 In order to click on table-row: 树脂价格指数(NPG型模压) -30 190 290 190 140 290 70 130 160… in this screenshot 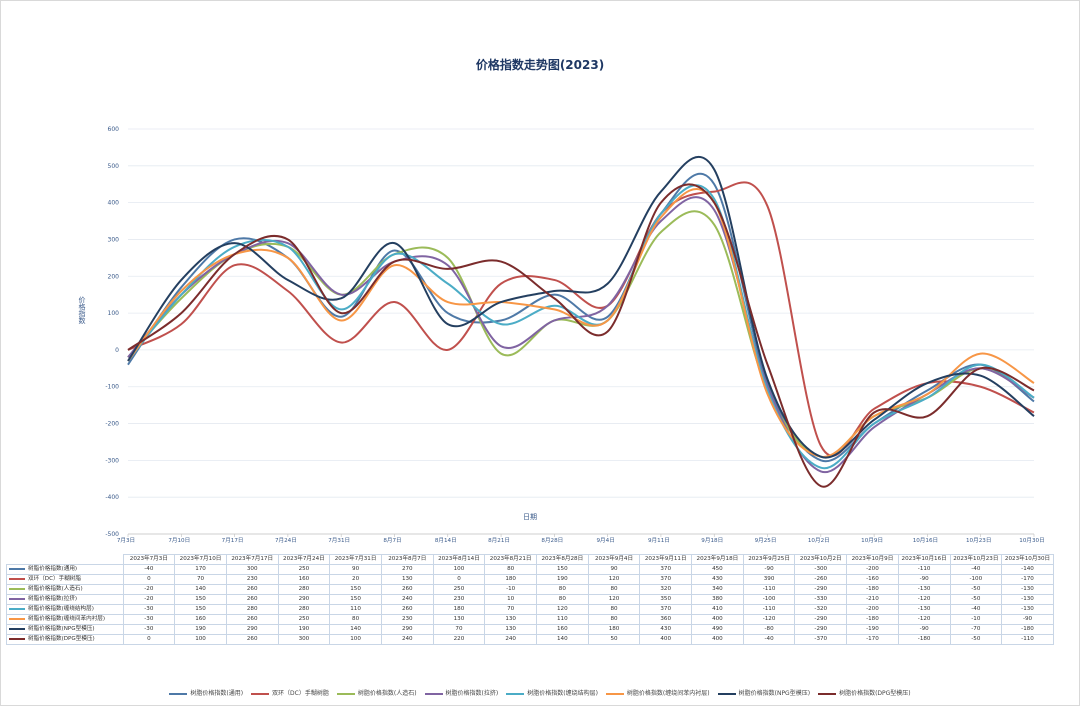, I will do `click(530, 629)`.